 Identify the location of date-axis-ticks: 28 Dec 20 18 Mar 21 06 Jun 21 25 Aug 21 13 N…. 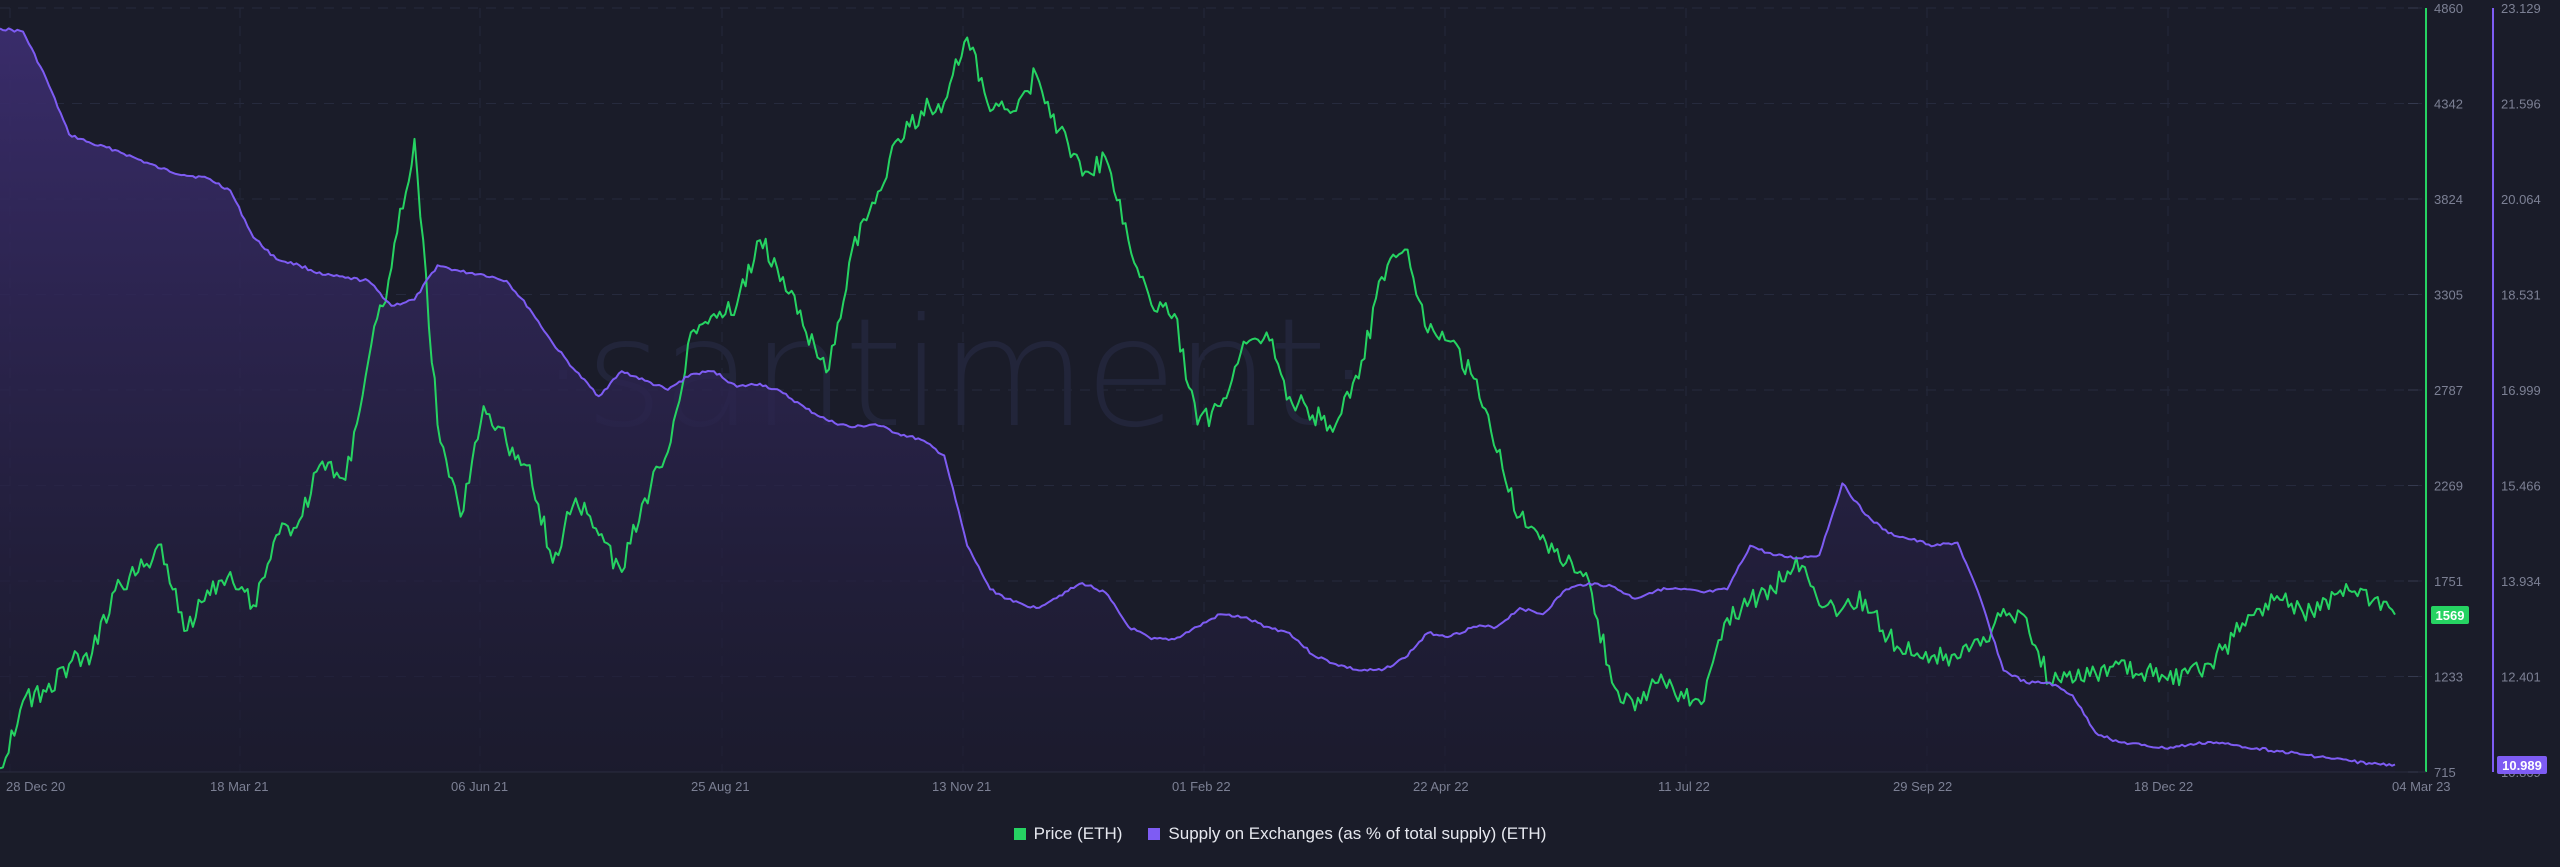
(1228, 786).